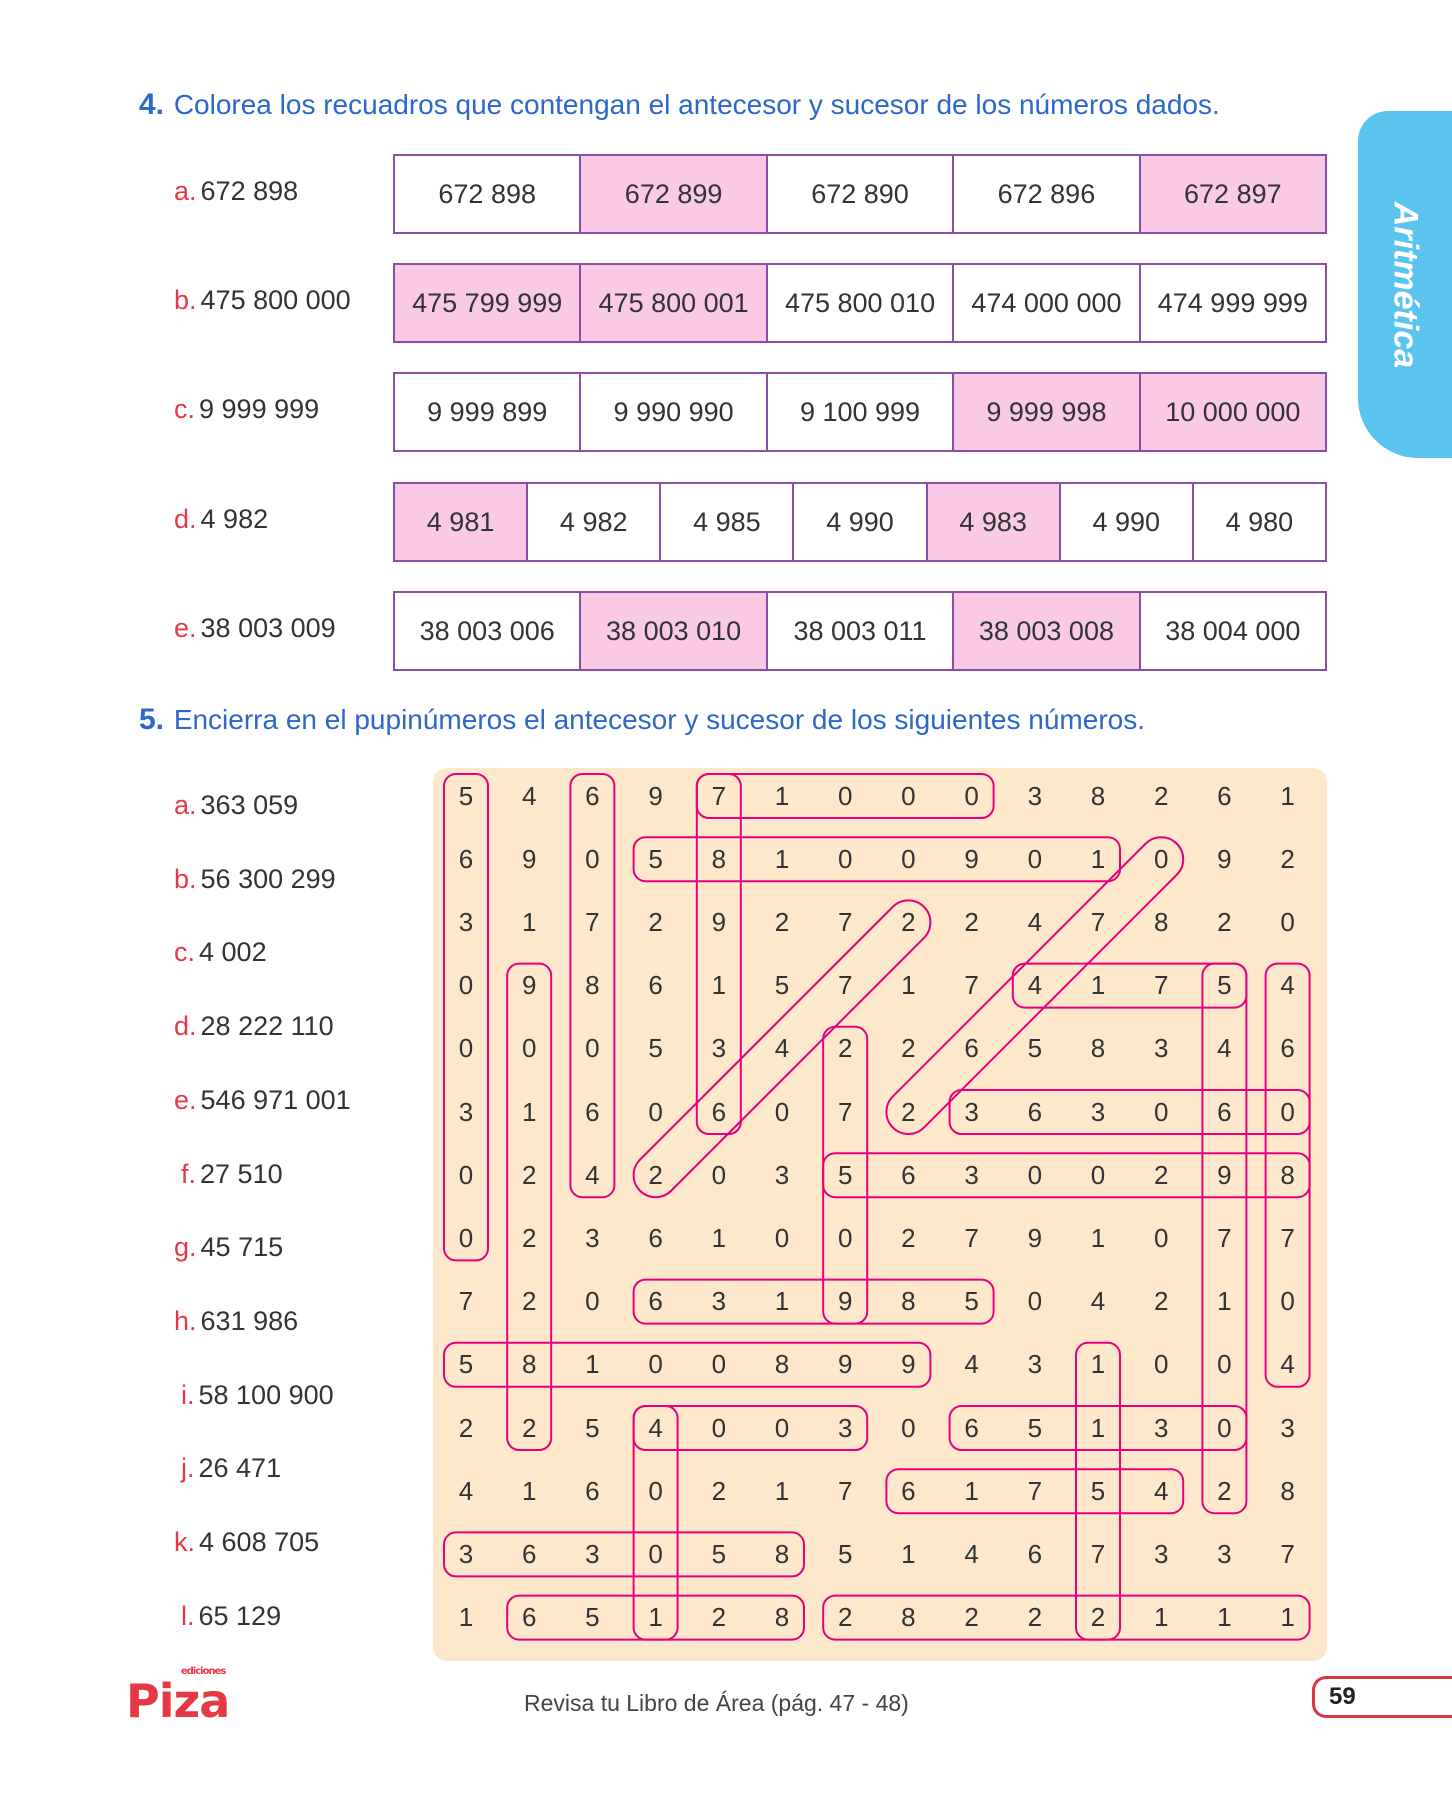  What do you see at coordinates (728, 522) in the screenshot?
I see `option-box: 4 985` at bounding box center [728, 522].